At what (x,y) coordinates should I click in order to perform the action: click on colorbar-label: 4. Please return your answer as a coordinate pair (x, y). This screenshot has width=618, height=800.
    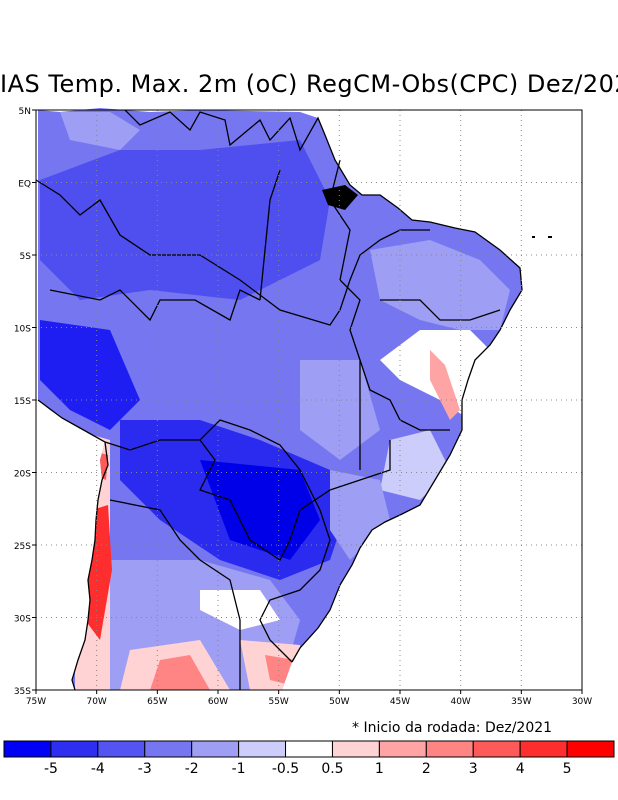
    Looking at the image, I should click on (520, 769).